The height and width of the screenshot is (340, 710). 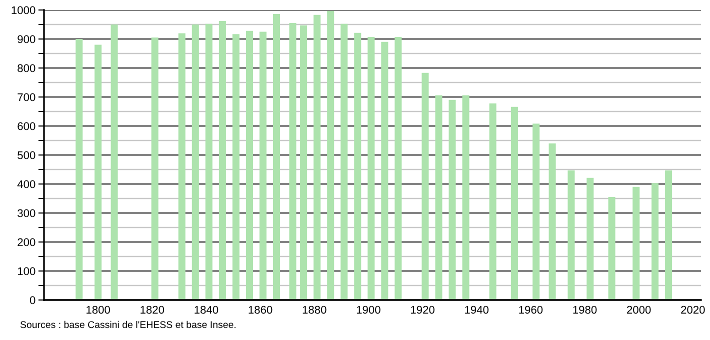 I want to click on source-note: Sources : base Cassini de l'EHESS et base Insee., so click(x=128, y=324).